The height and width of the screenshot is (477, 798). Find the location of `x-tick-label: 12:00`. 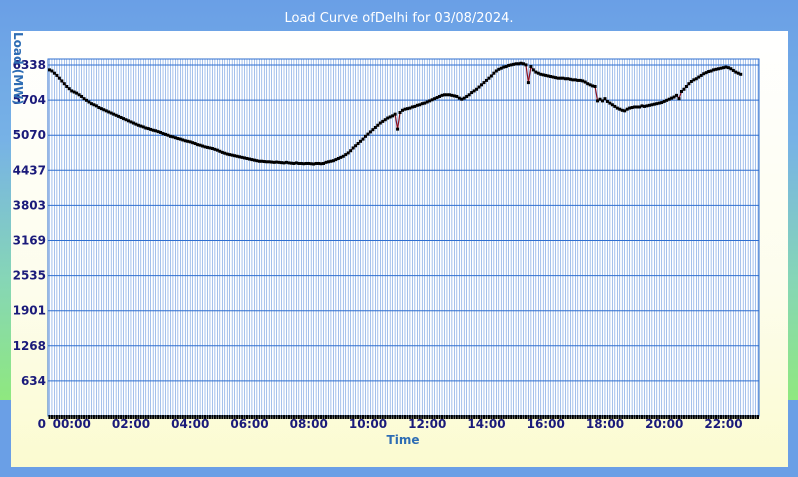

x-tick-label: 12:00 is located at coordinates (427, 424).